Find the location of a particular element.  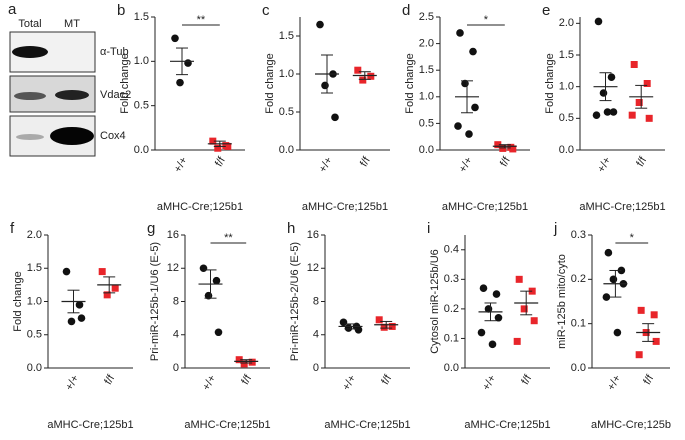

blot-row: Cox4 is located at coordinates (113, 136).